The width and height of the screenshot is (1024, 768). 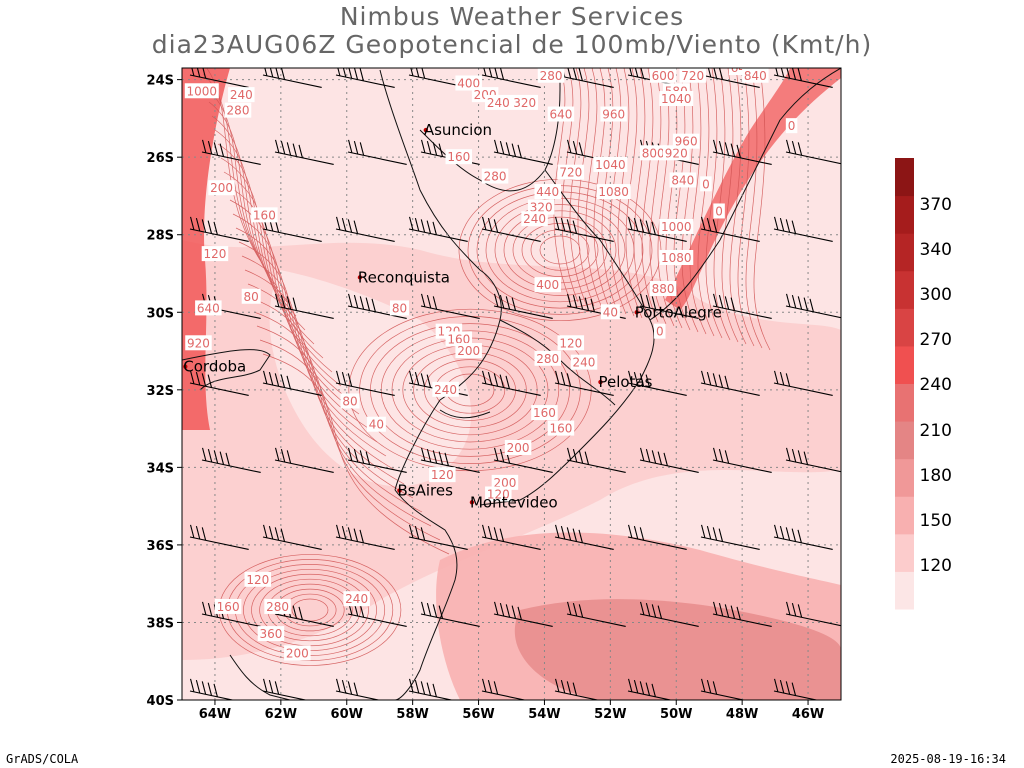 I want to click on contour-label: 440, so click(x=547, y=192).